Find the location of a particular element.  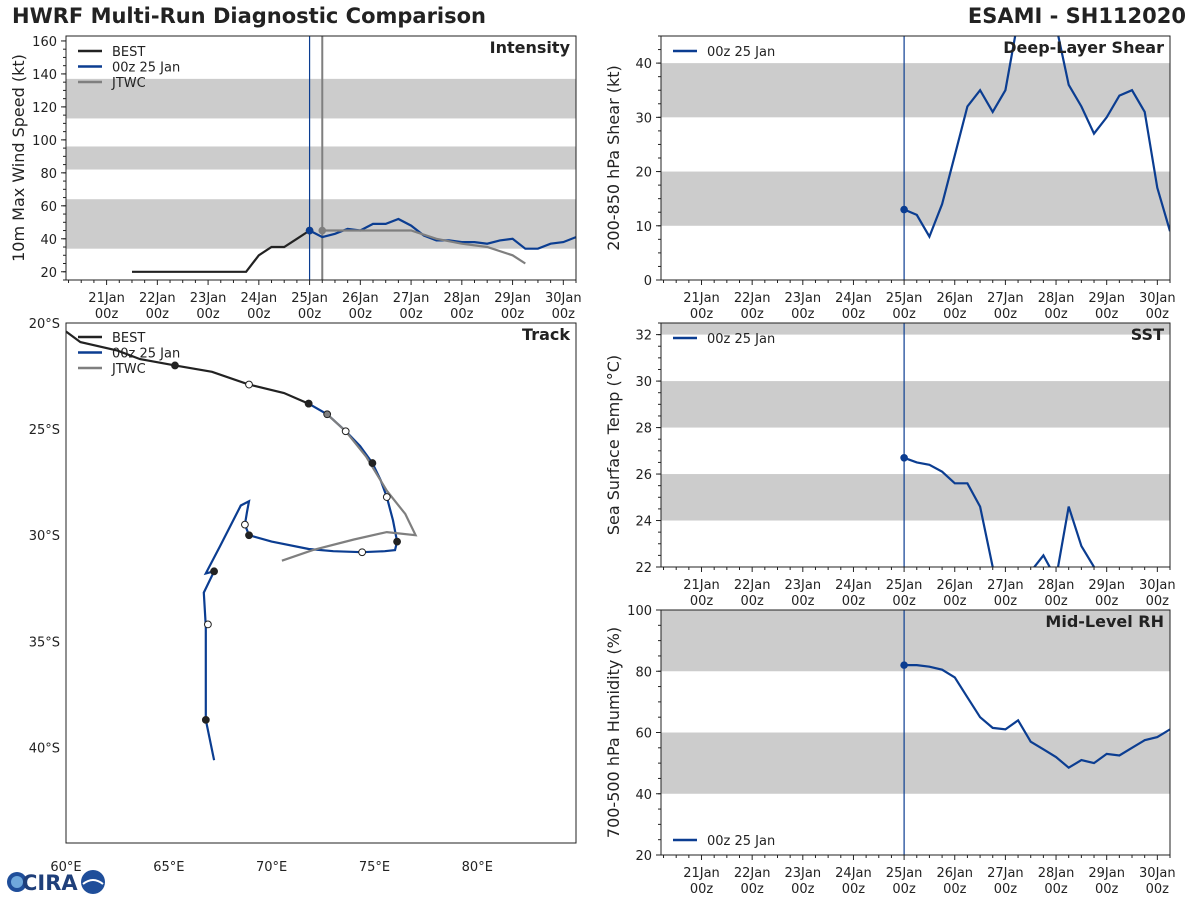

intensity-xtick-day: 30Jan is located at coordinates (563, 298).